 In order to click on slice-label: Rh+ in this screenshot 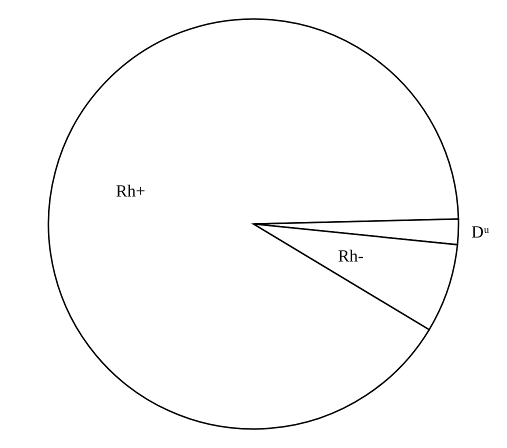, I will do `click(131, 191)`.